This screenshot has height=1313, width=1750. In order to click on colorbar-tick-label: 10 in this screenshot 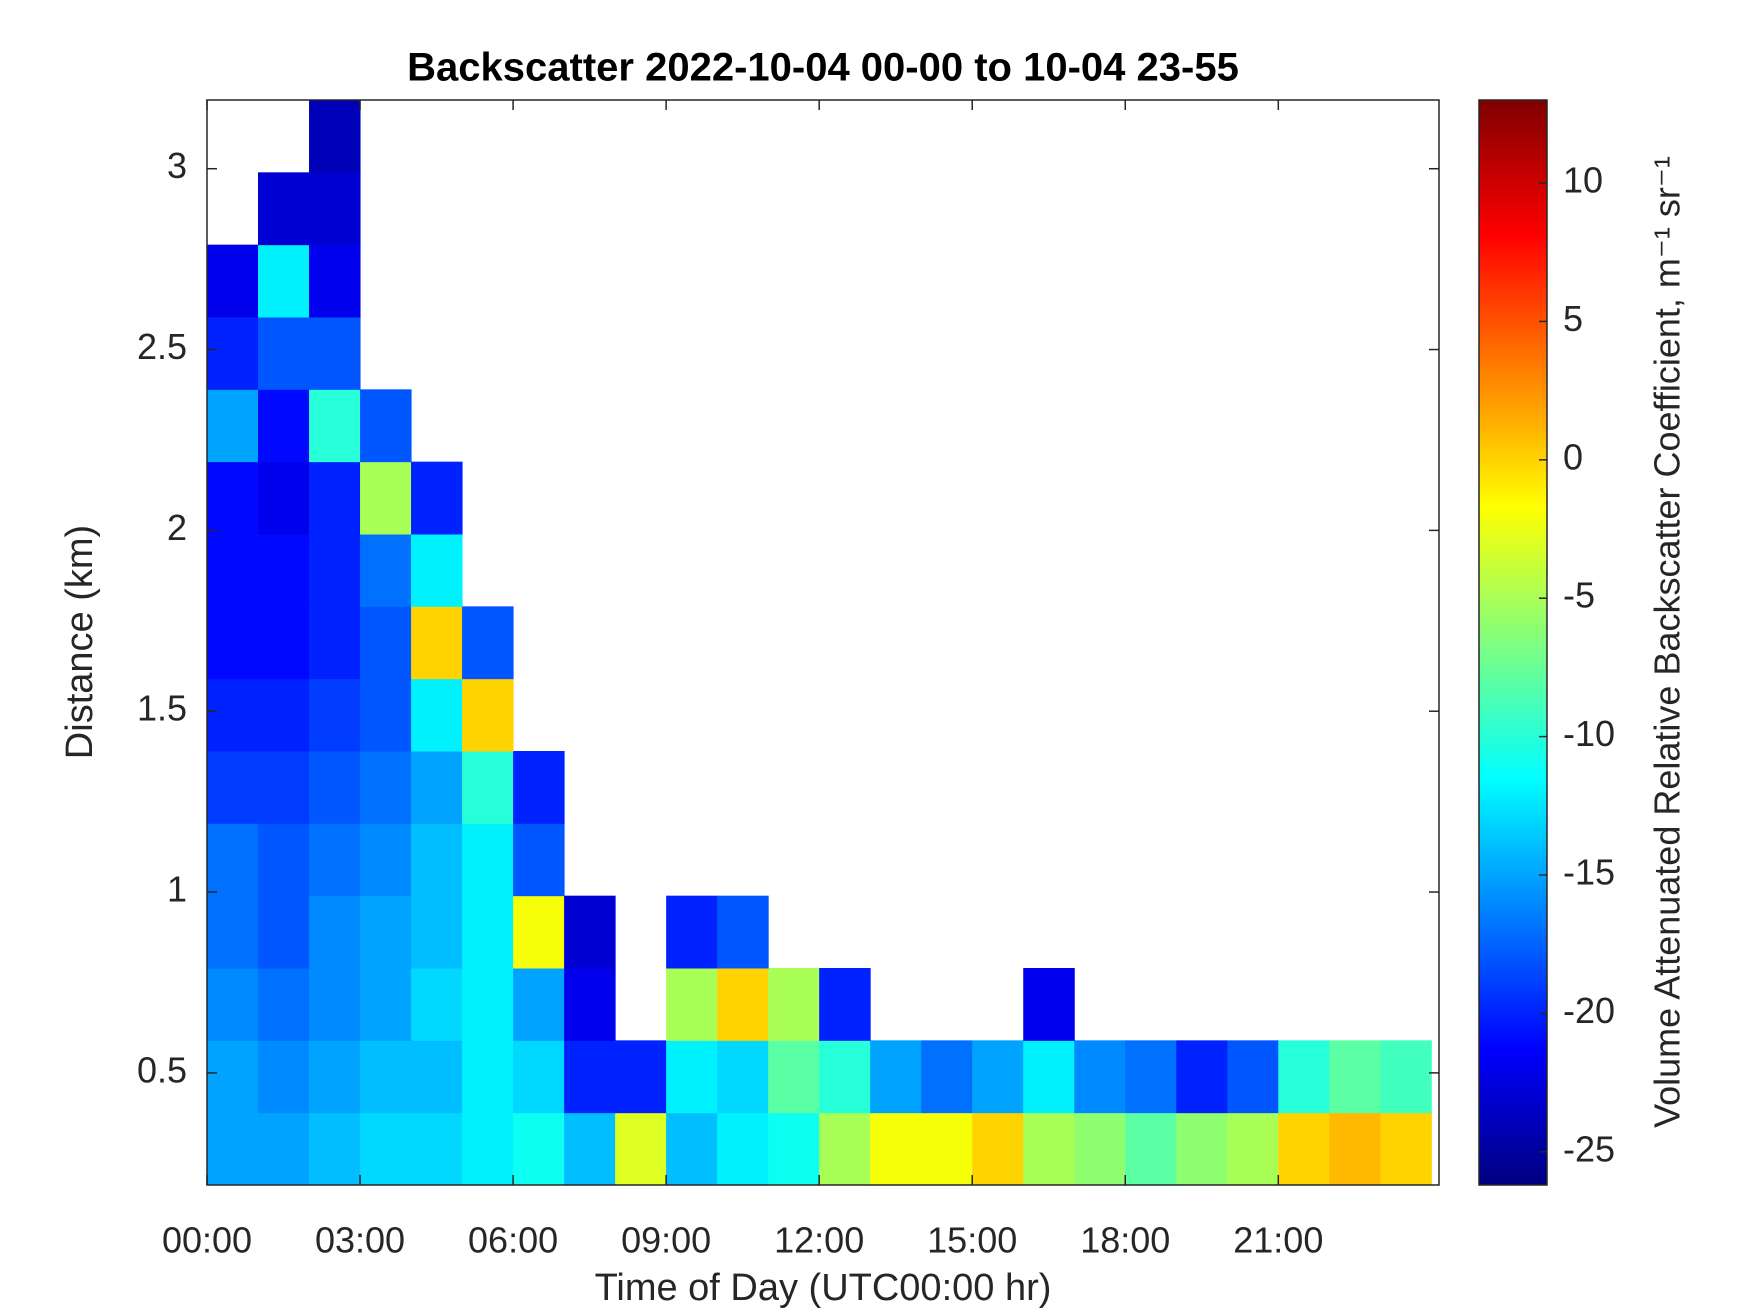, I will do `click(1583, 180)`.